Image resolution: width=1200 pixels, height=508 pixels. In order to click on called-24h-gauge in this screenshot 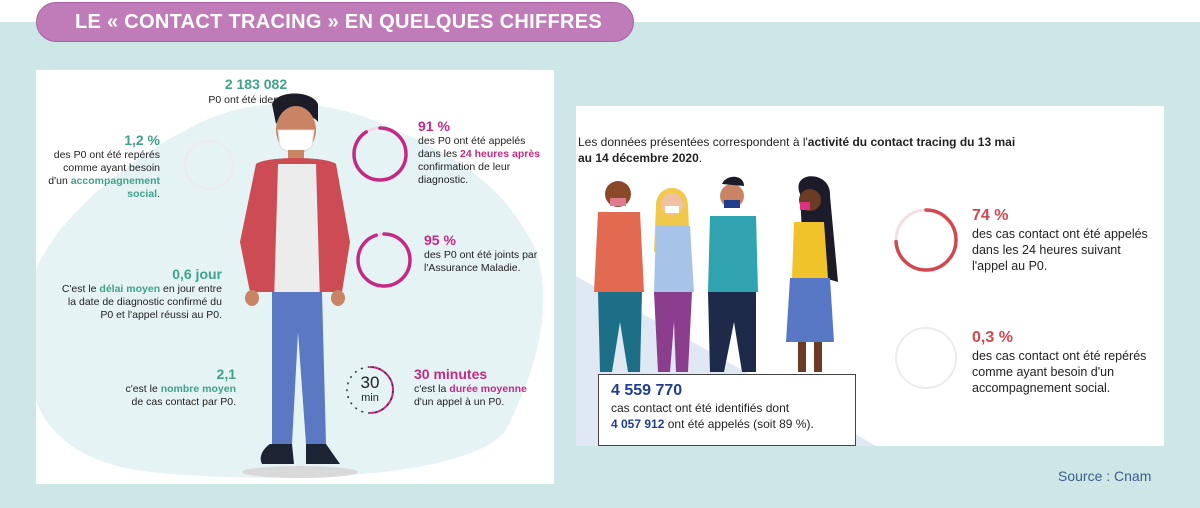, I will do `click(380, 154)`.